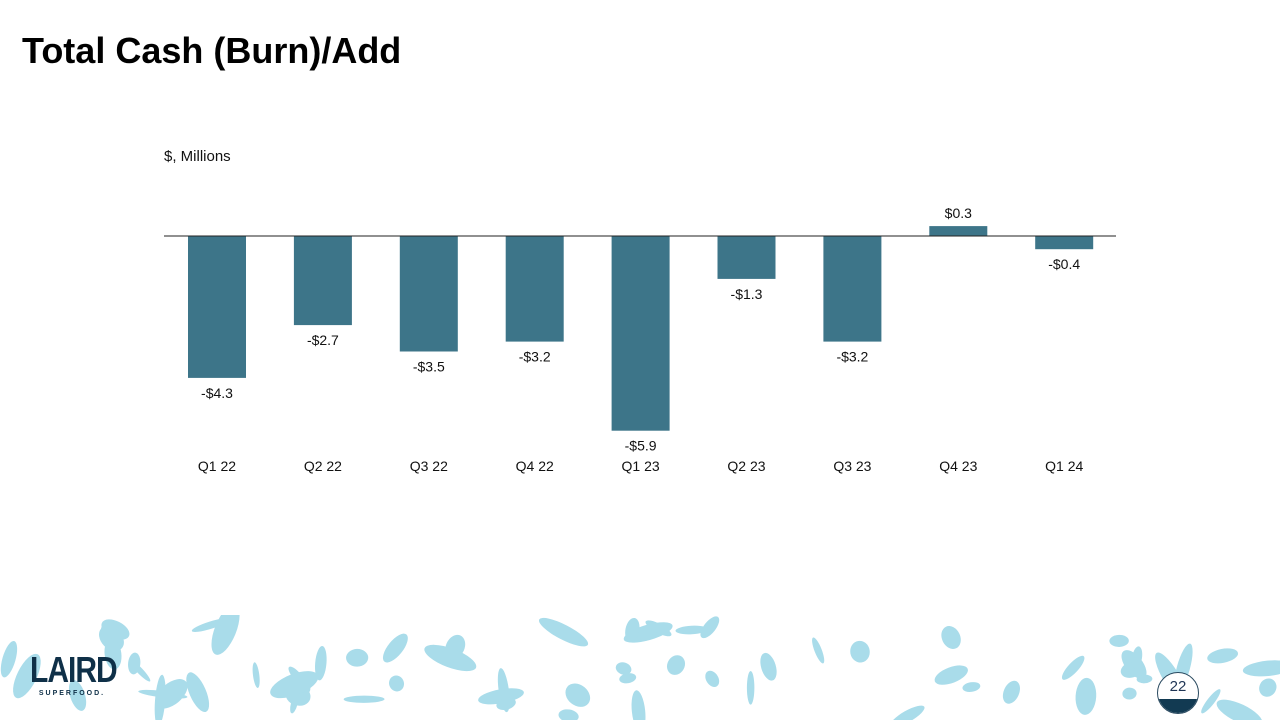 The height and width of the screenshot is (720, 1280). What do you see at coordinates (641, 466) in the screenshot?
I see `x-tick-label: Q1 23` at bounding box center [641, 466].